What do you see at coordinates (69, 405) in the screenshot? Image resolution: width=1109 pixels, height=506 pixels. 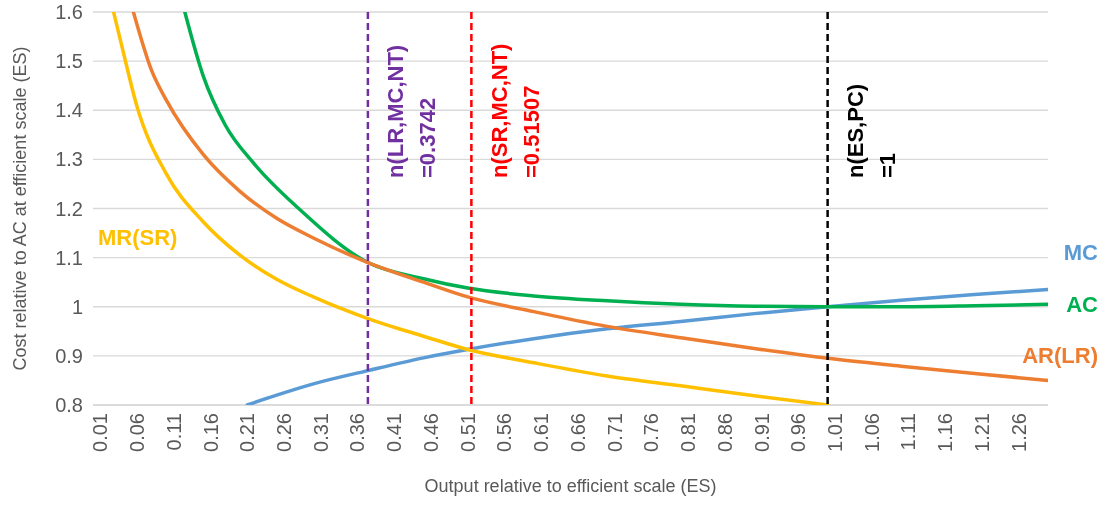 I see `y-tick-label: 0.8` at bounding box center [69, 405].